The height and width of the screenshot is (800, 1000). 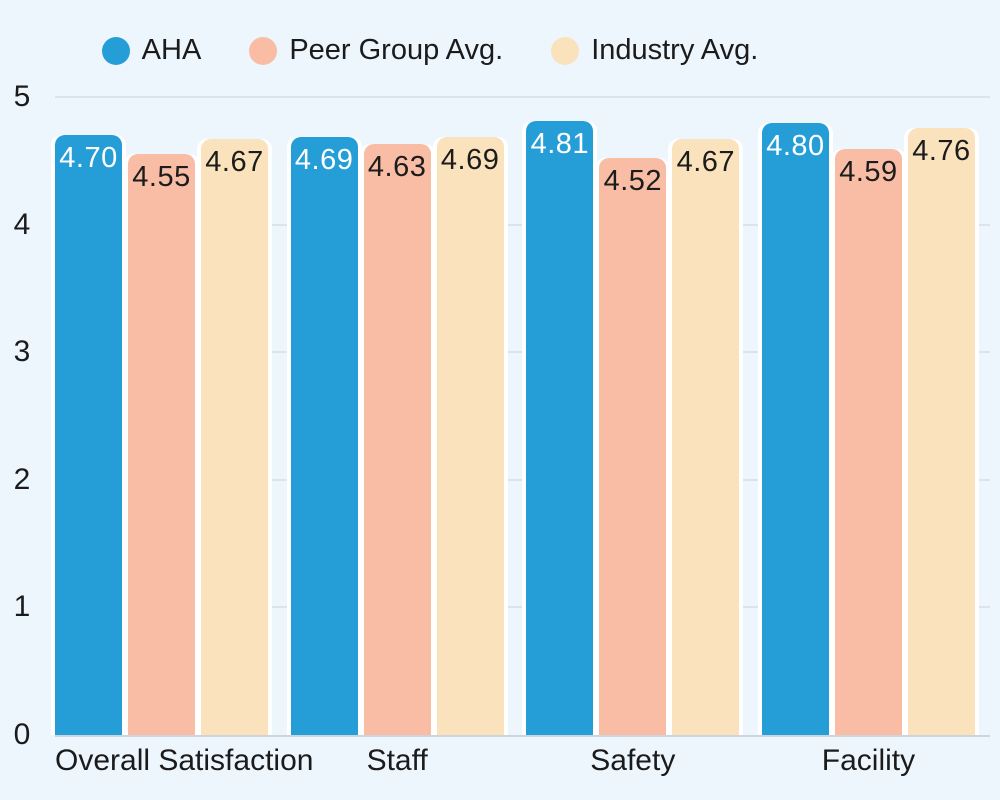 What do you see at coordinates (22, 734) in the screenshot?
I see `y-tick-label-0: 0` at bounding box center [22, 734].